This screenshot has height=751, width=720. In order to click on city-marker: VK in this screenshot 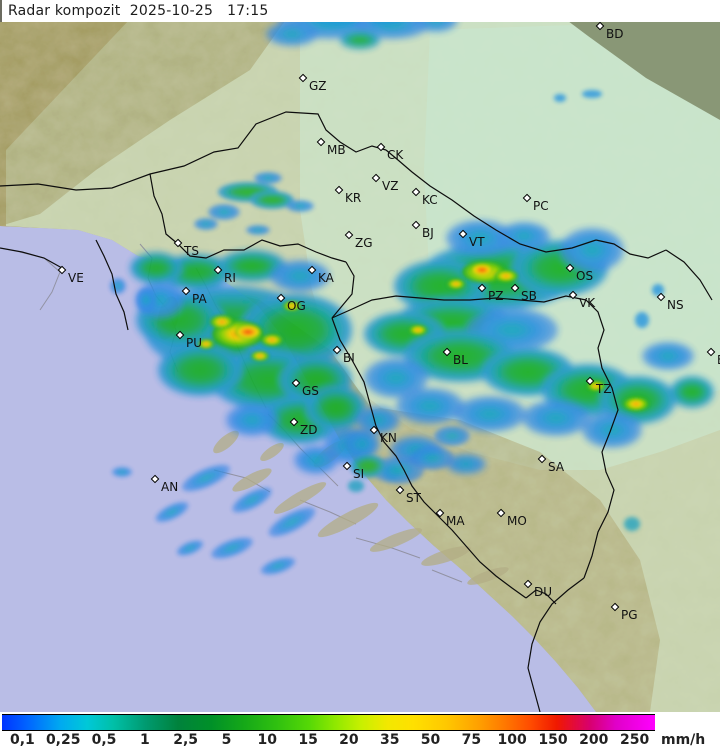, I will do `click(582, 300)`.